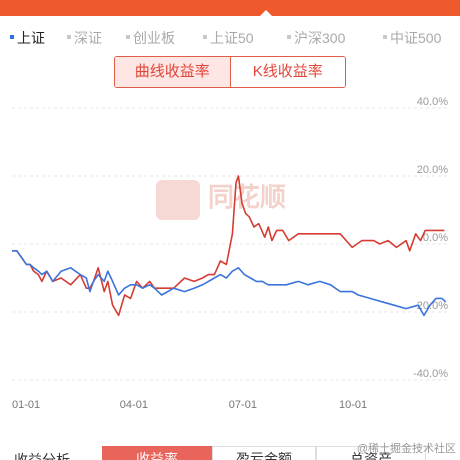 The width and height of the screenshot is (460, 460). I want to click on watermark-text: 同花顺, so click(247, 197).